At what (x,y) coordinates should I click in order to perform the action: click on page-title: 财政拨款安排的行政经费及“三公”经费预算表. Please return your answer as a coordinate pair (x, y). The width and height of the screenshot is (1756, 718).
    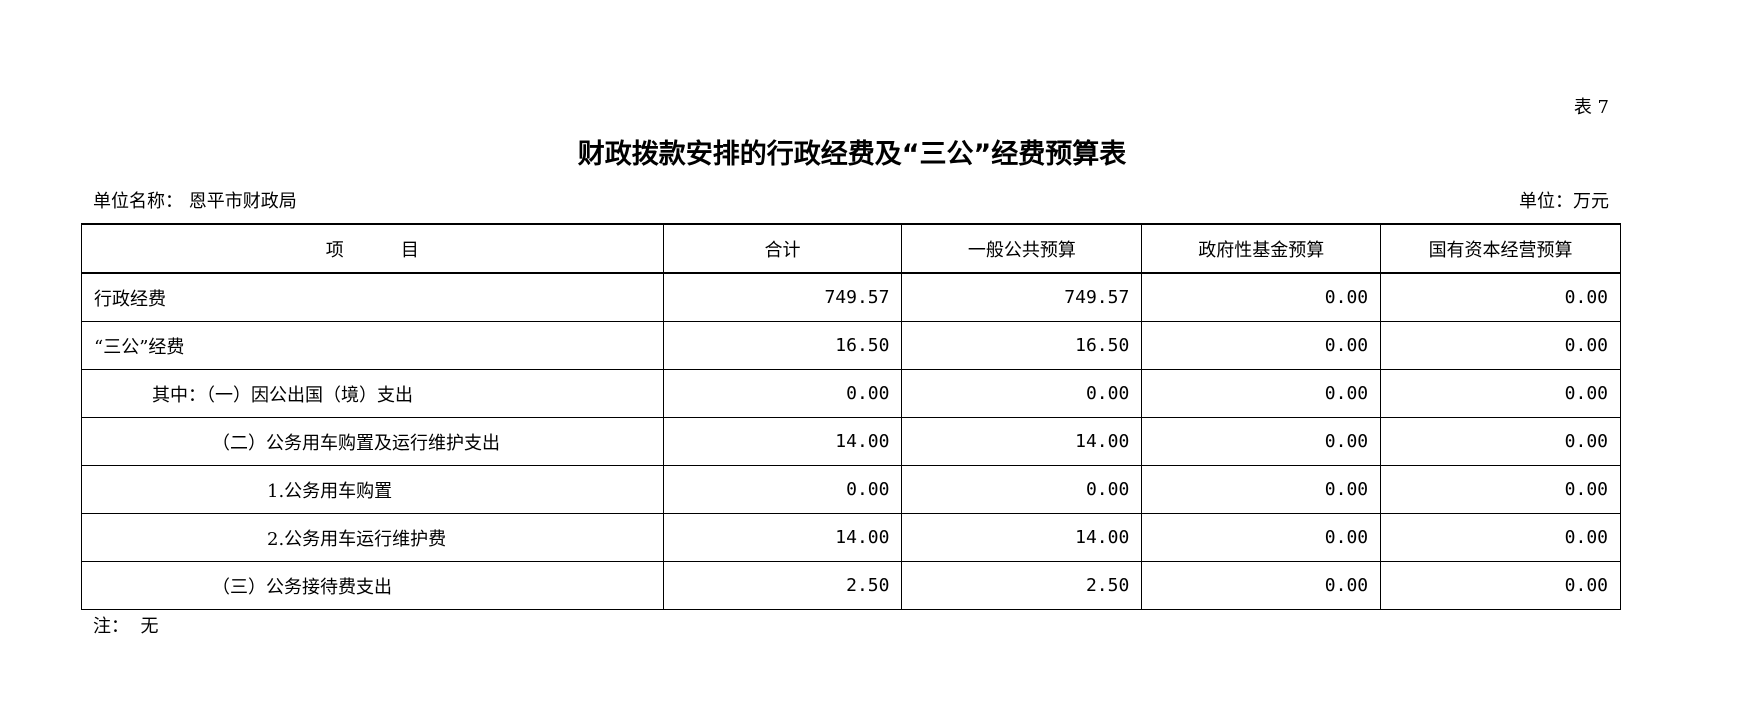
    Looking at the image, I should click on (852, 154).